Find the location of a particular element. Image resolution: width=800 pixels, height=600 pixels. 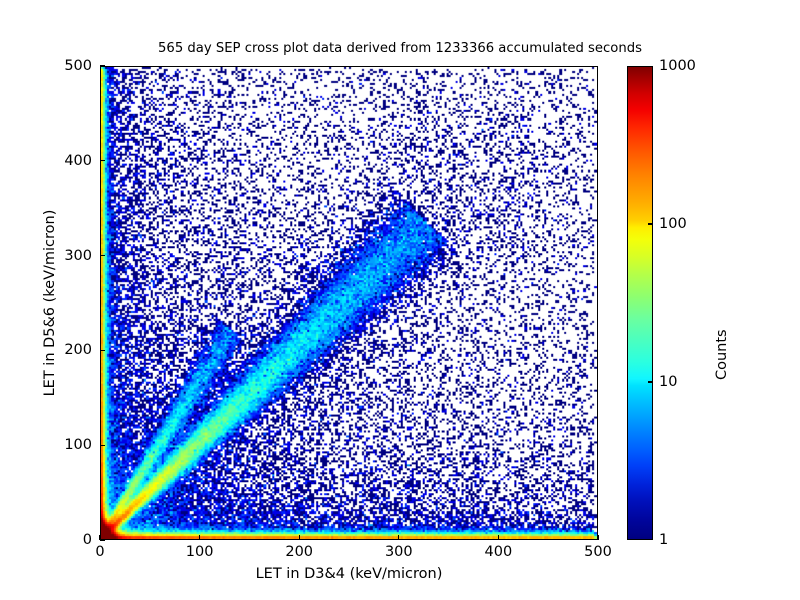

colorbar-tick-label: 100 is located at coordinates (673, 224).